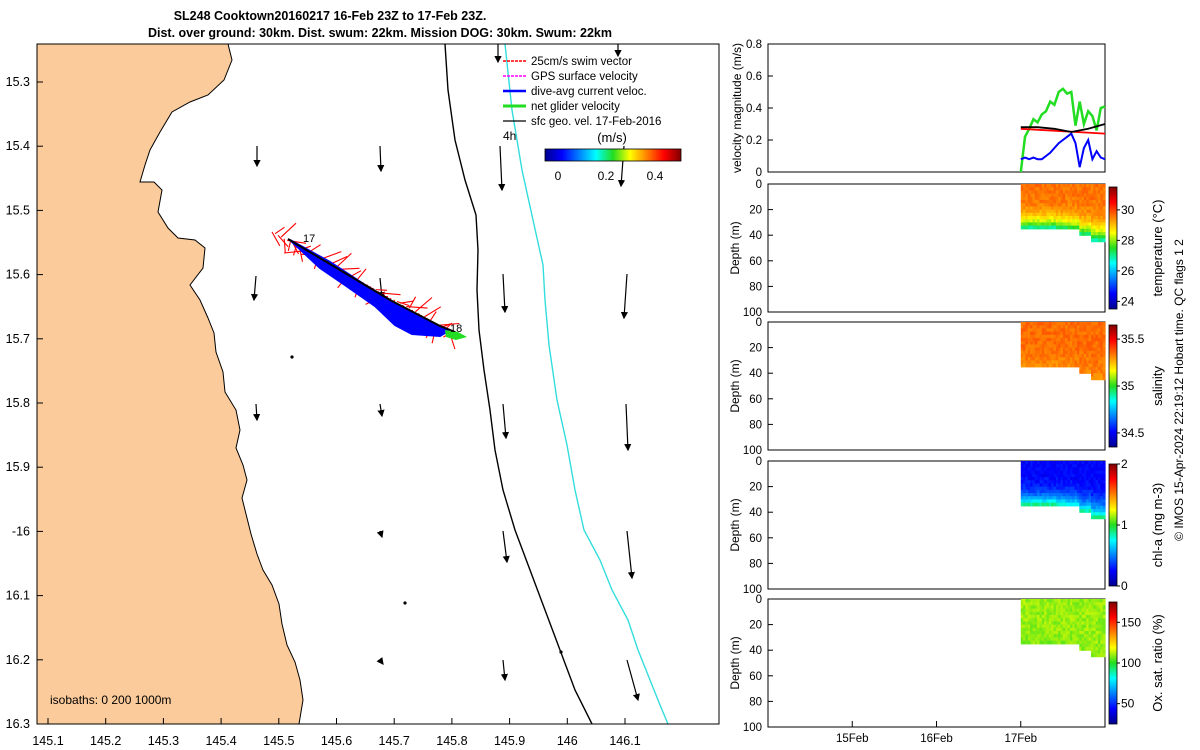 The height and width of the screenshot is (750, 1200). What do you see at coordinates (18, 339) in the screenshot?
I see `map-ytick-label: 15.7` at bounding box center [18, 339].